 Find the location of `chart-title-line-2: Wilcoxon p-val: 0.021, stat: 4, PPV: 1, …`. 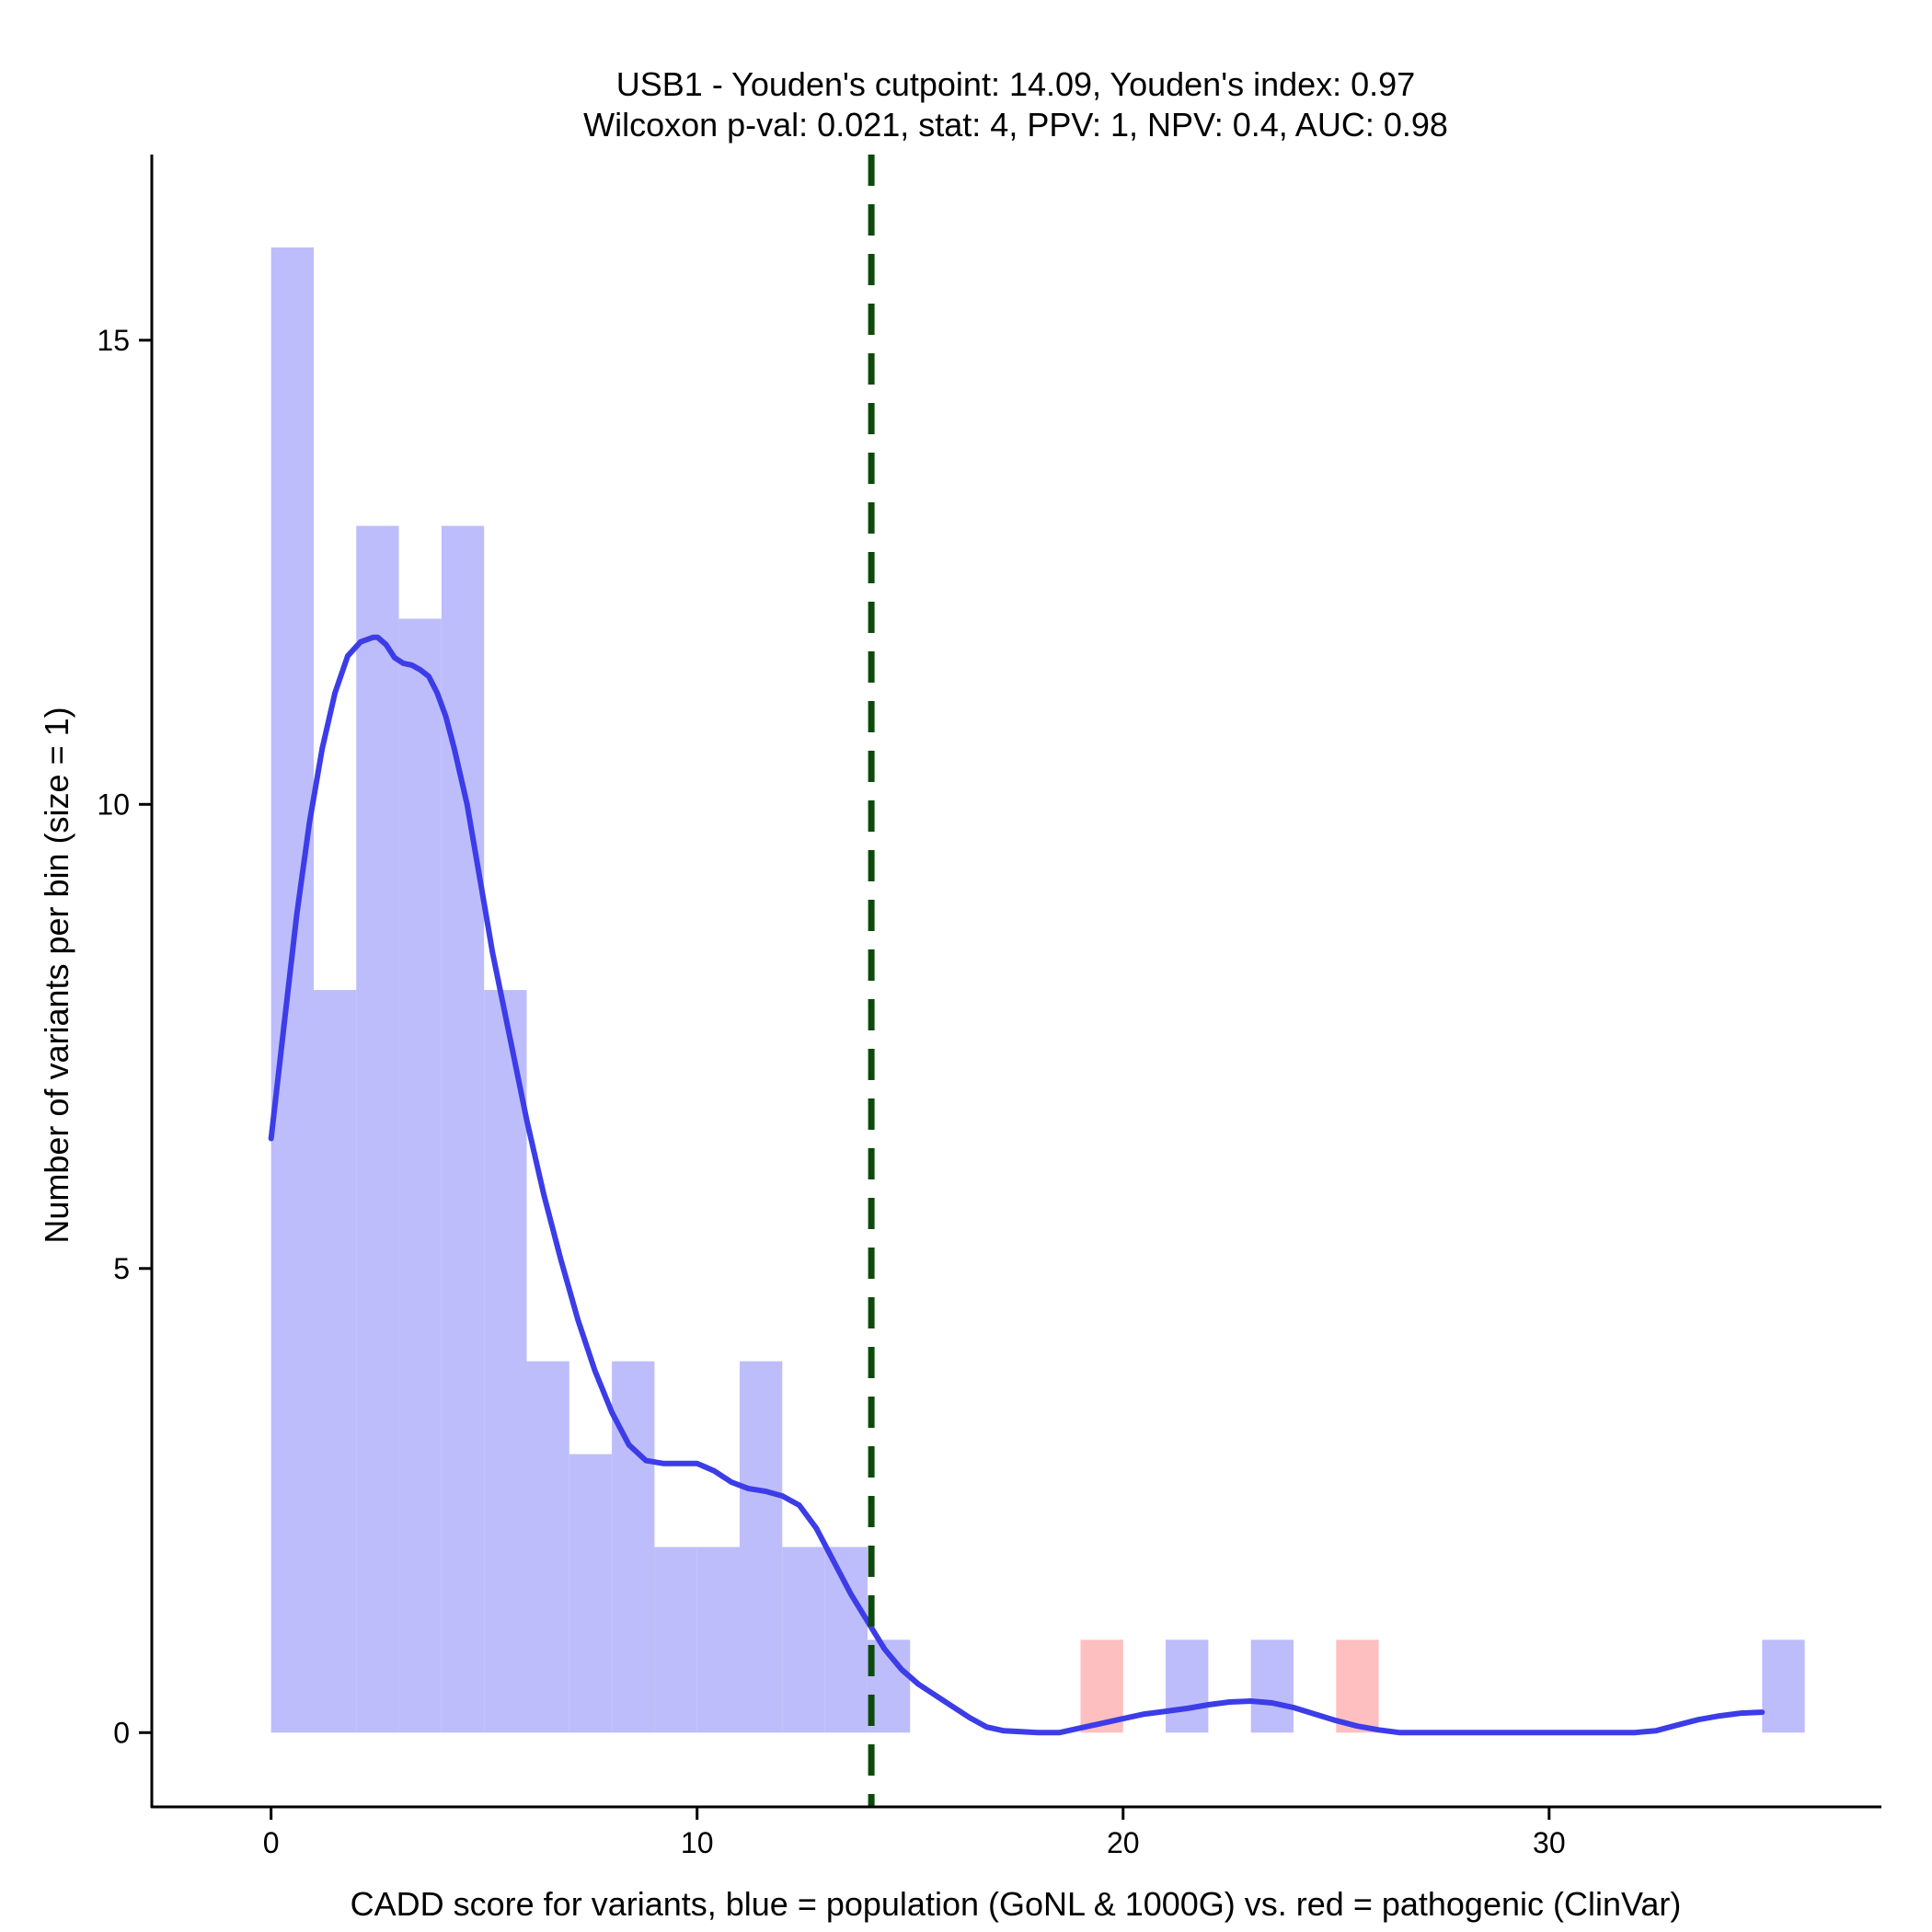

chart-title-line-2: Wilcoxon p-val: 0.021, stat: 4, PPV: 1, … is located at coordinates (1016, 125).